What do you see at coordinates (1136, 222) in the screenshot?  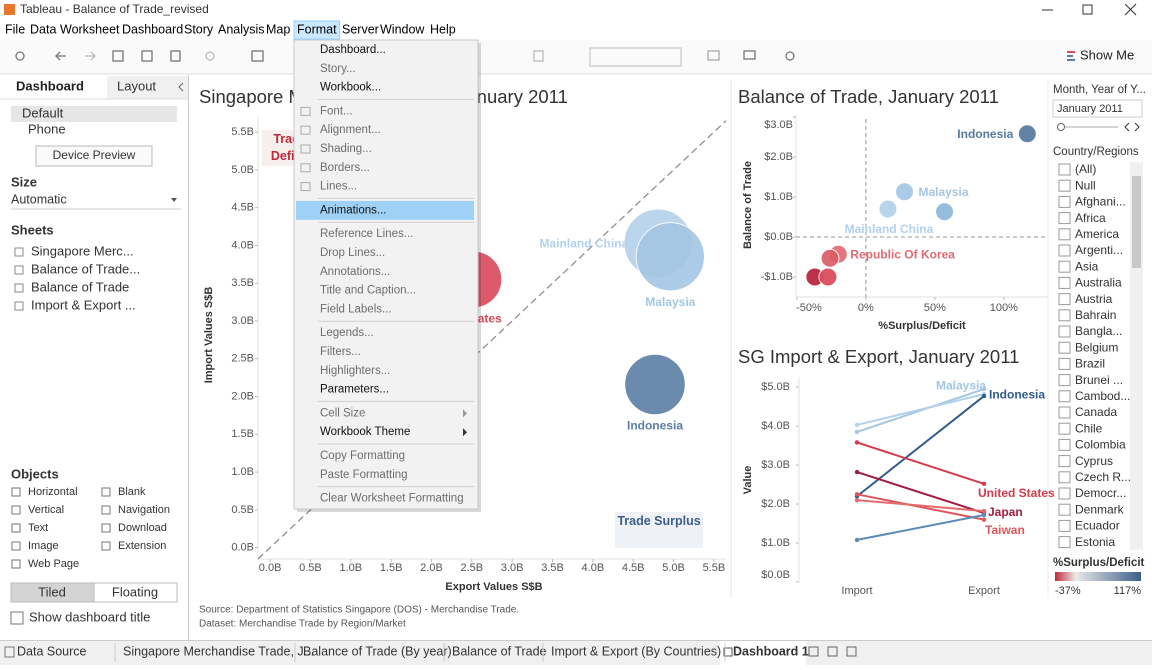 I see `scroll-thumb` at bounding box center [1136, 222].